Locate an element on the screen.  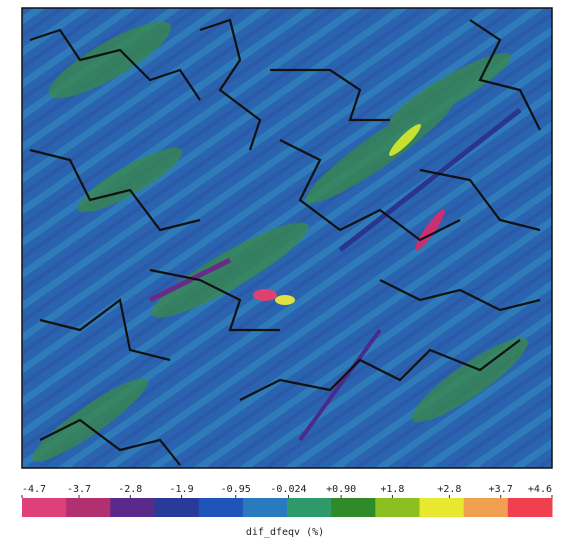
colorbar-tick-label: +0.90 is located at coordinates (341, 489).